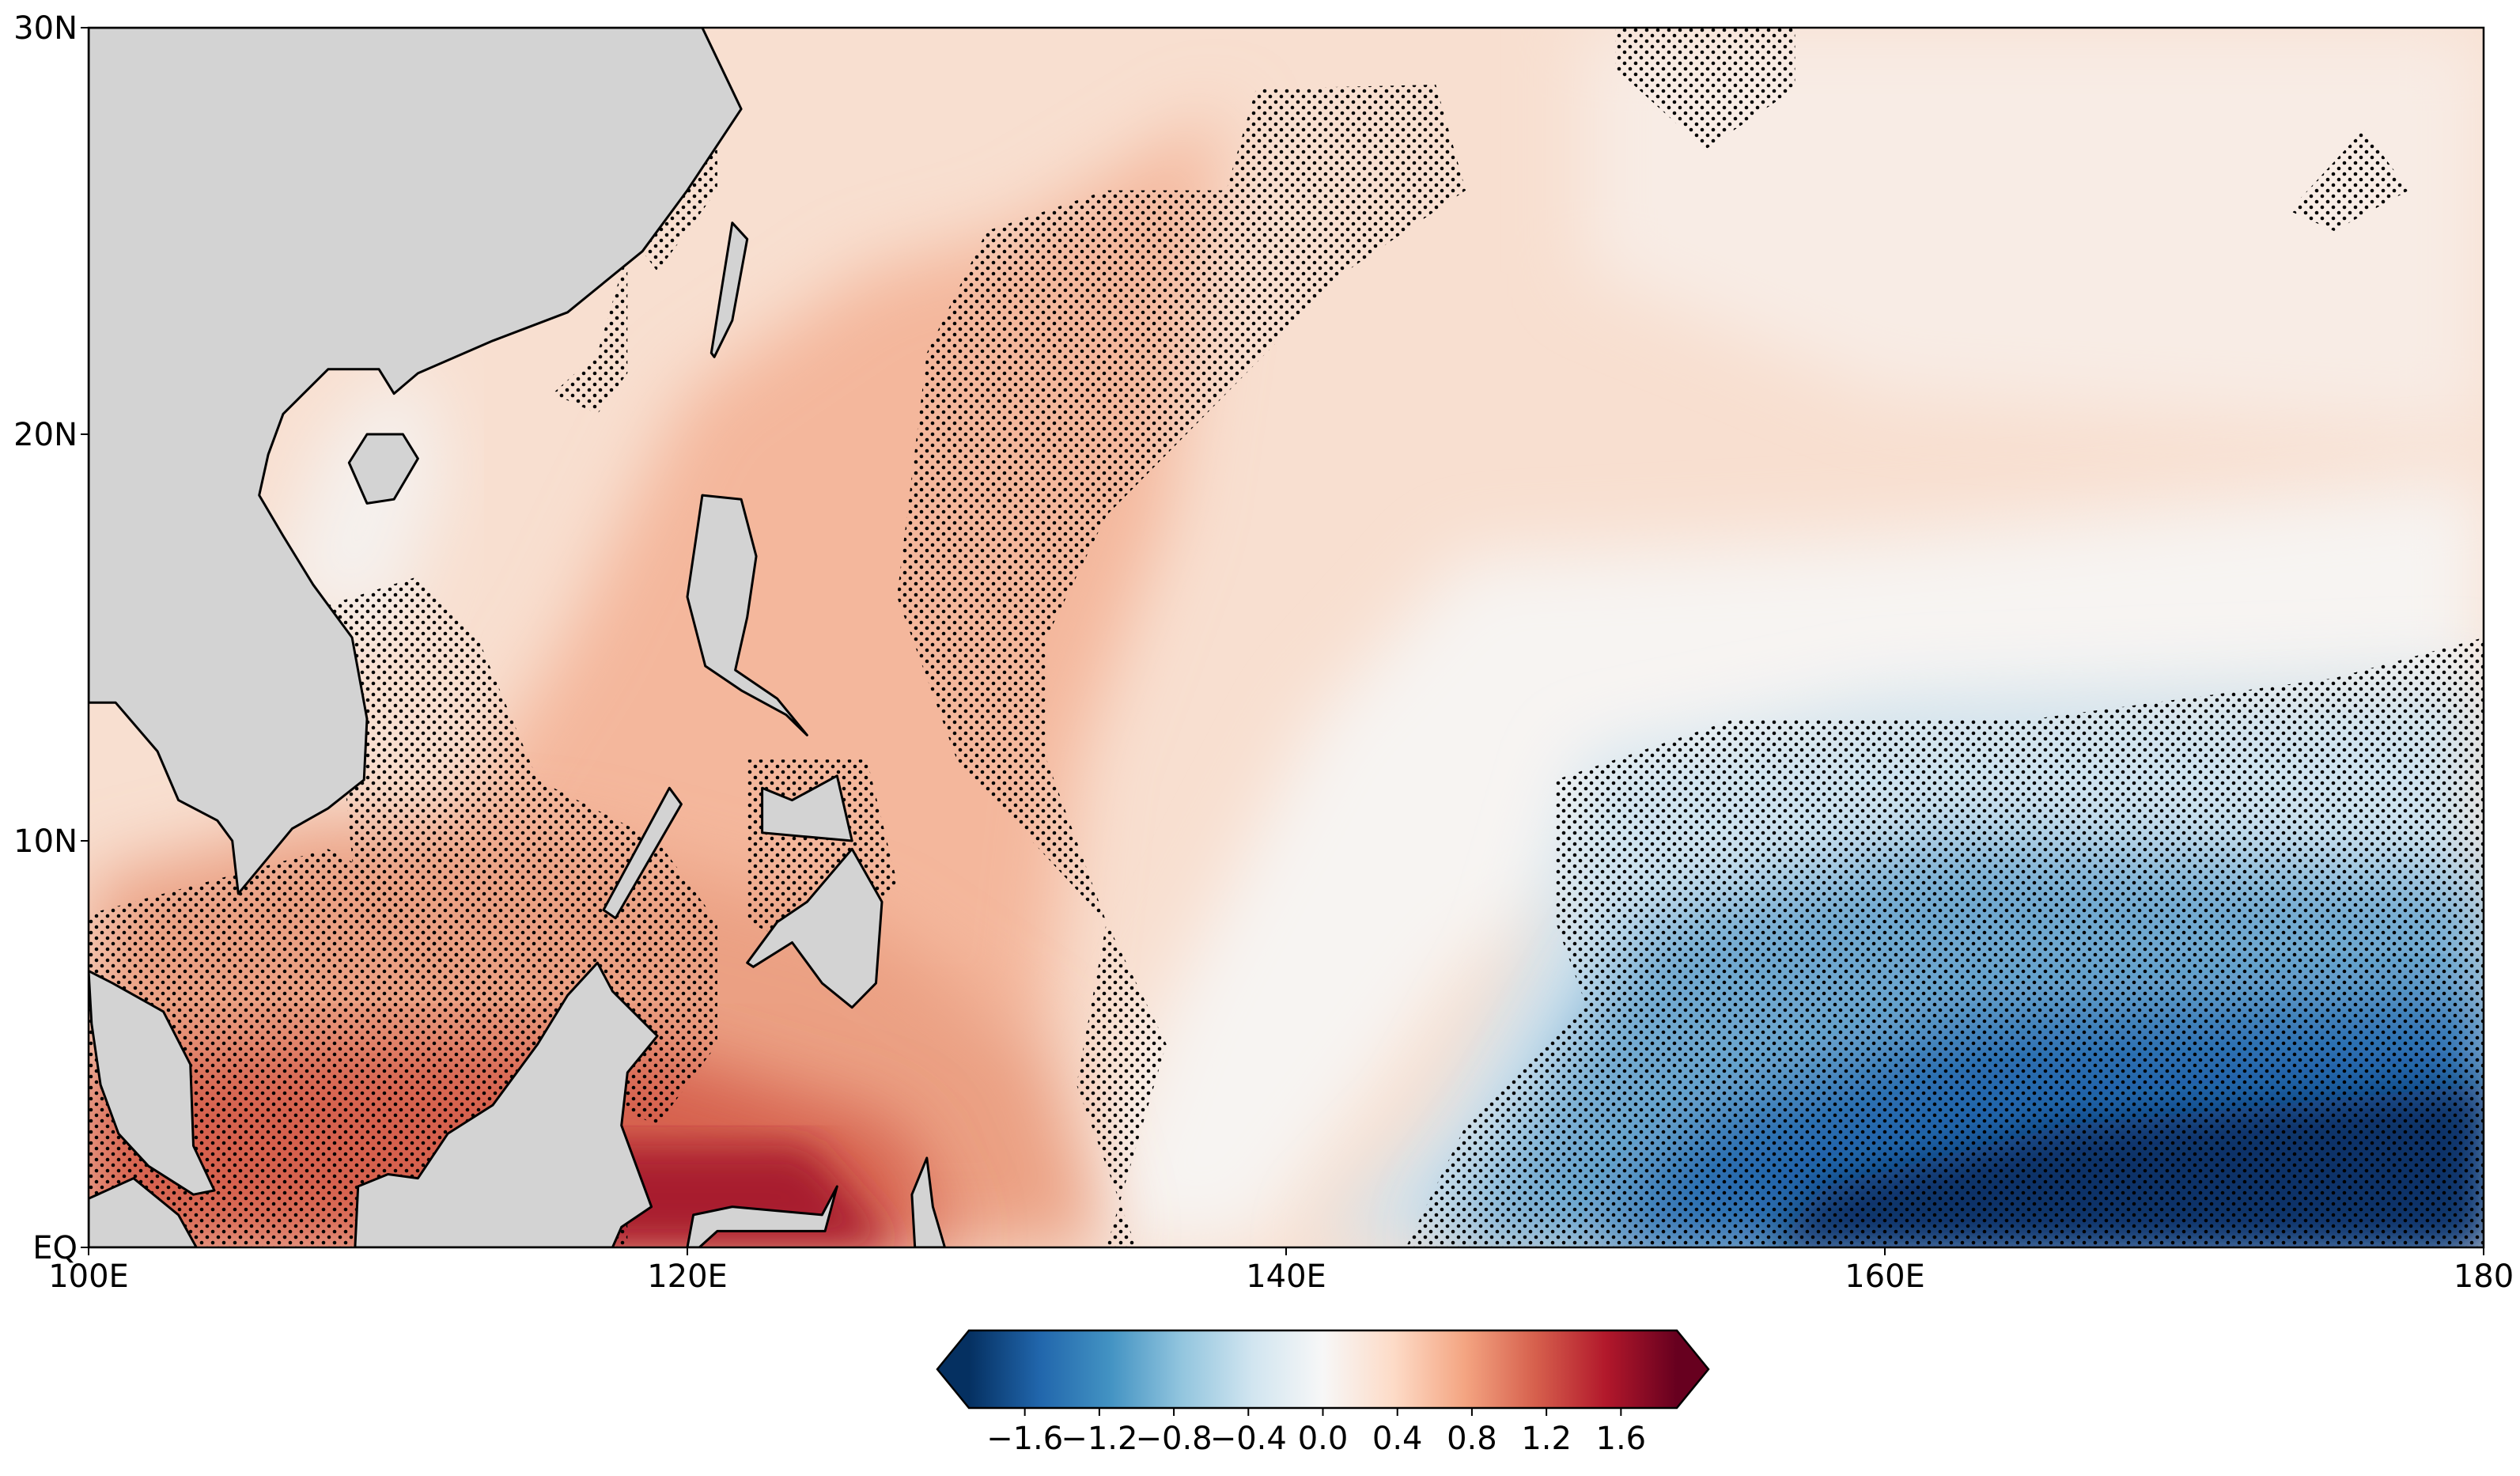  What do you see at coordinates (1621, 1439) in the screenshot?
I see `colorbar-tick-label: 1.6` at bounding box center [1621, 1439].